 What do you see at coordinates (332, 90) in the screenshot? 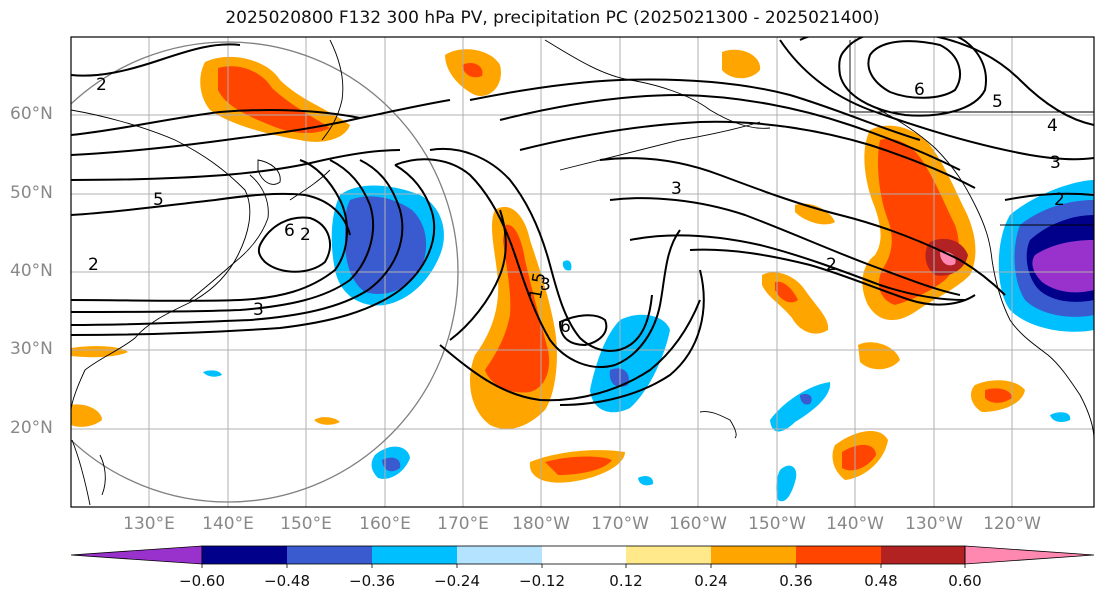
I see `coast-kamchatka` at bounding box center [332, 90].